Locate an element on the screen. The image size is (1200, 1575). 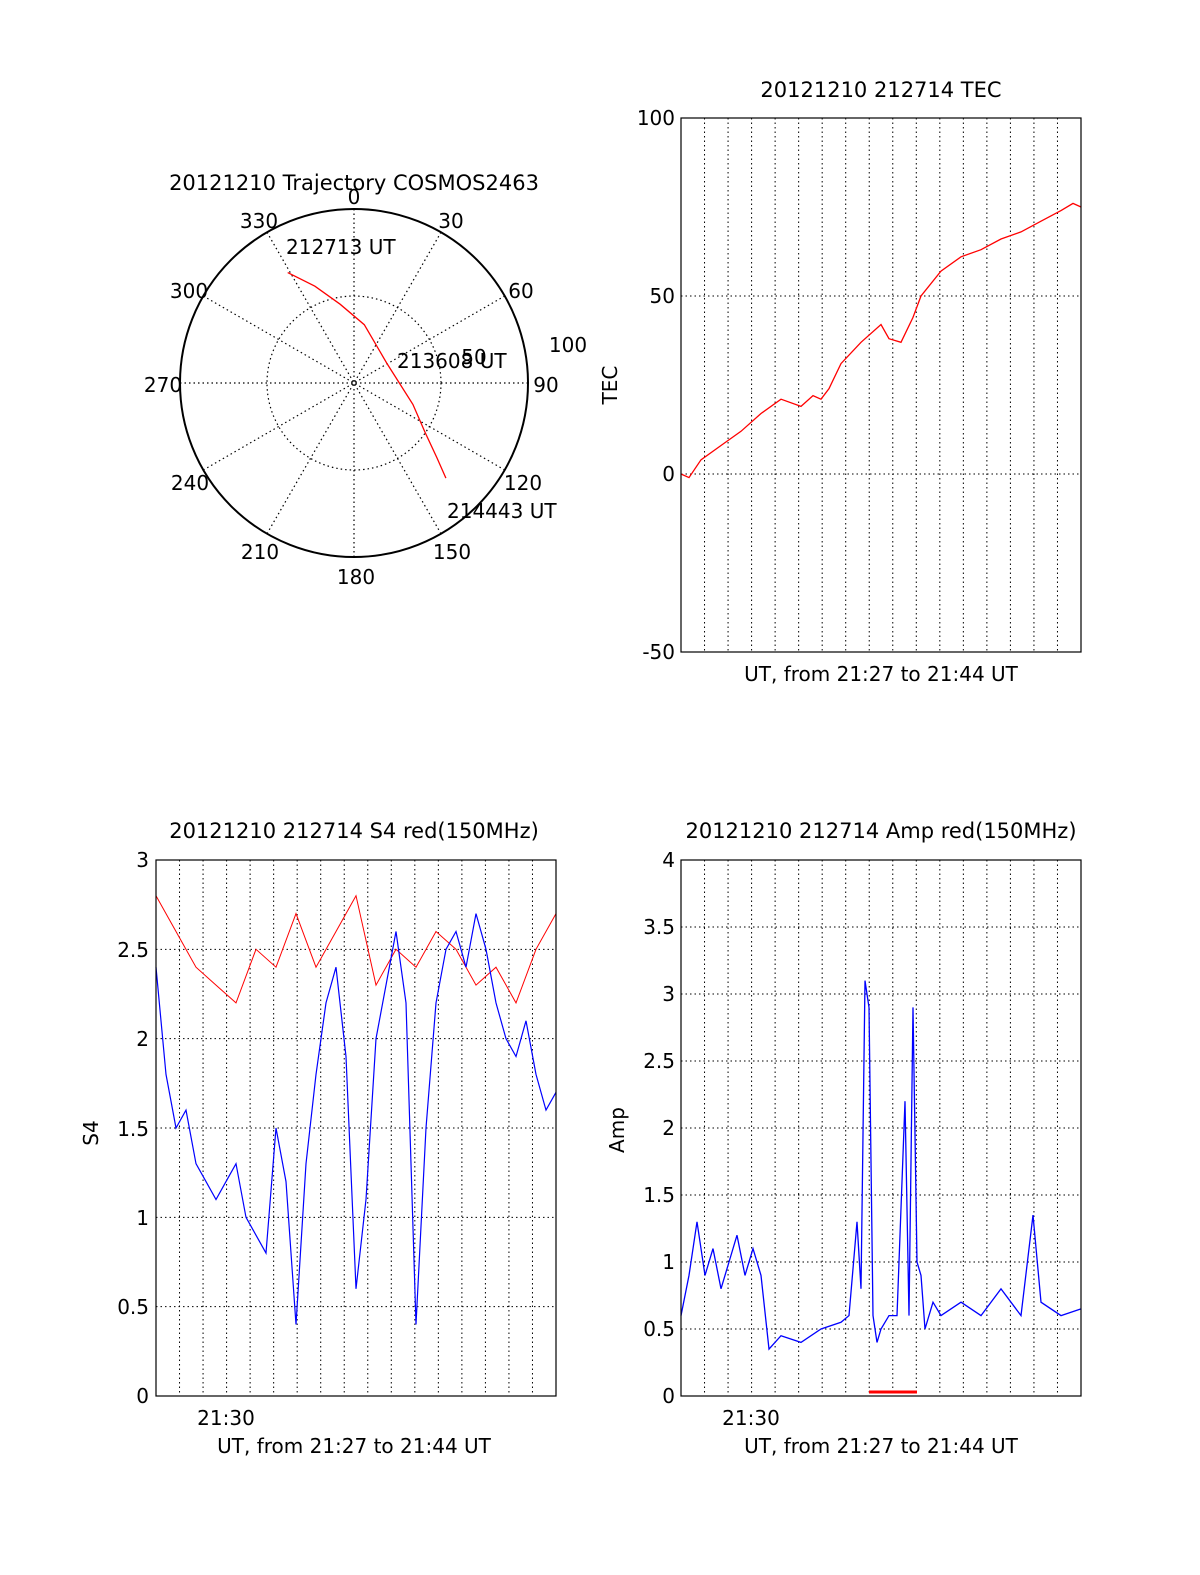
trajectory-end-label: 214443 UT is located at coordinates (502, 511).